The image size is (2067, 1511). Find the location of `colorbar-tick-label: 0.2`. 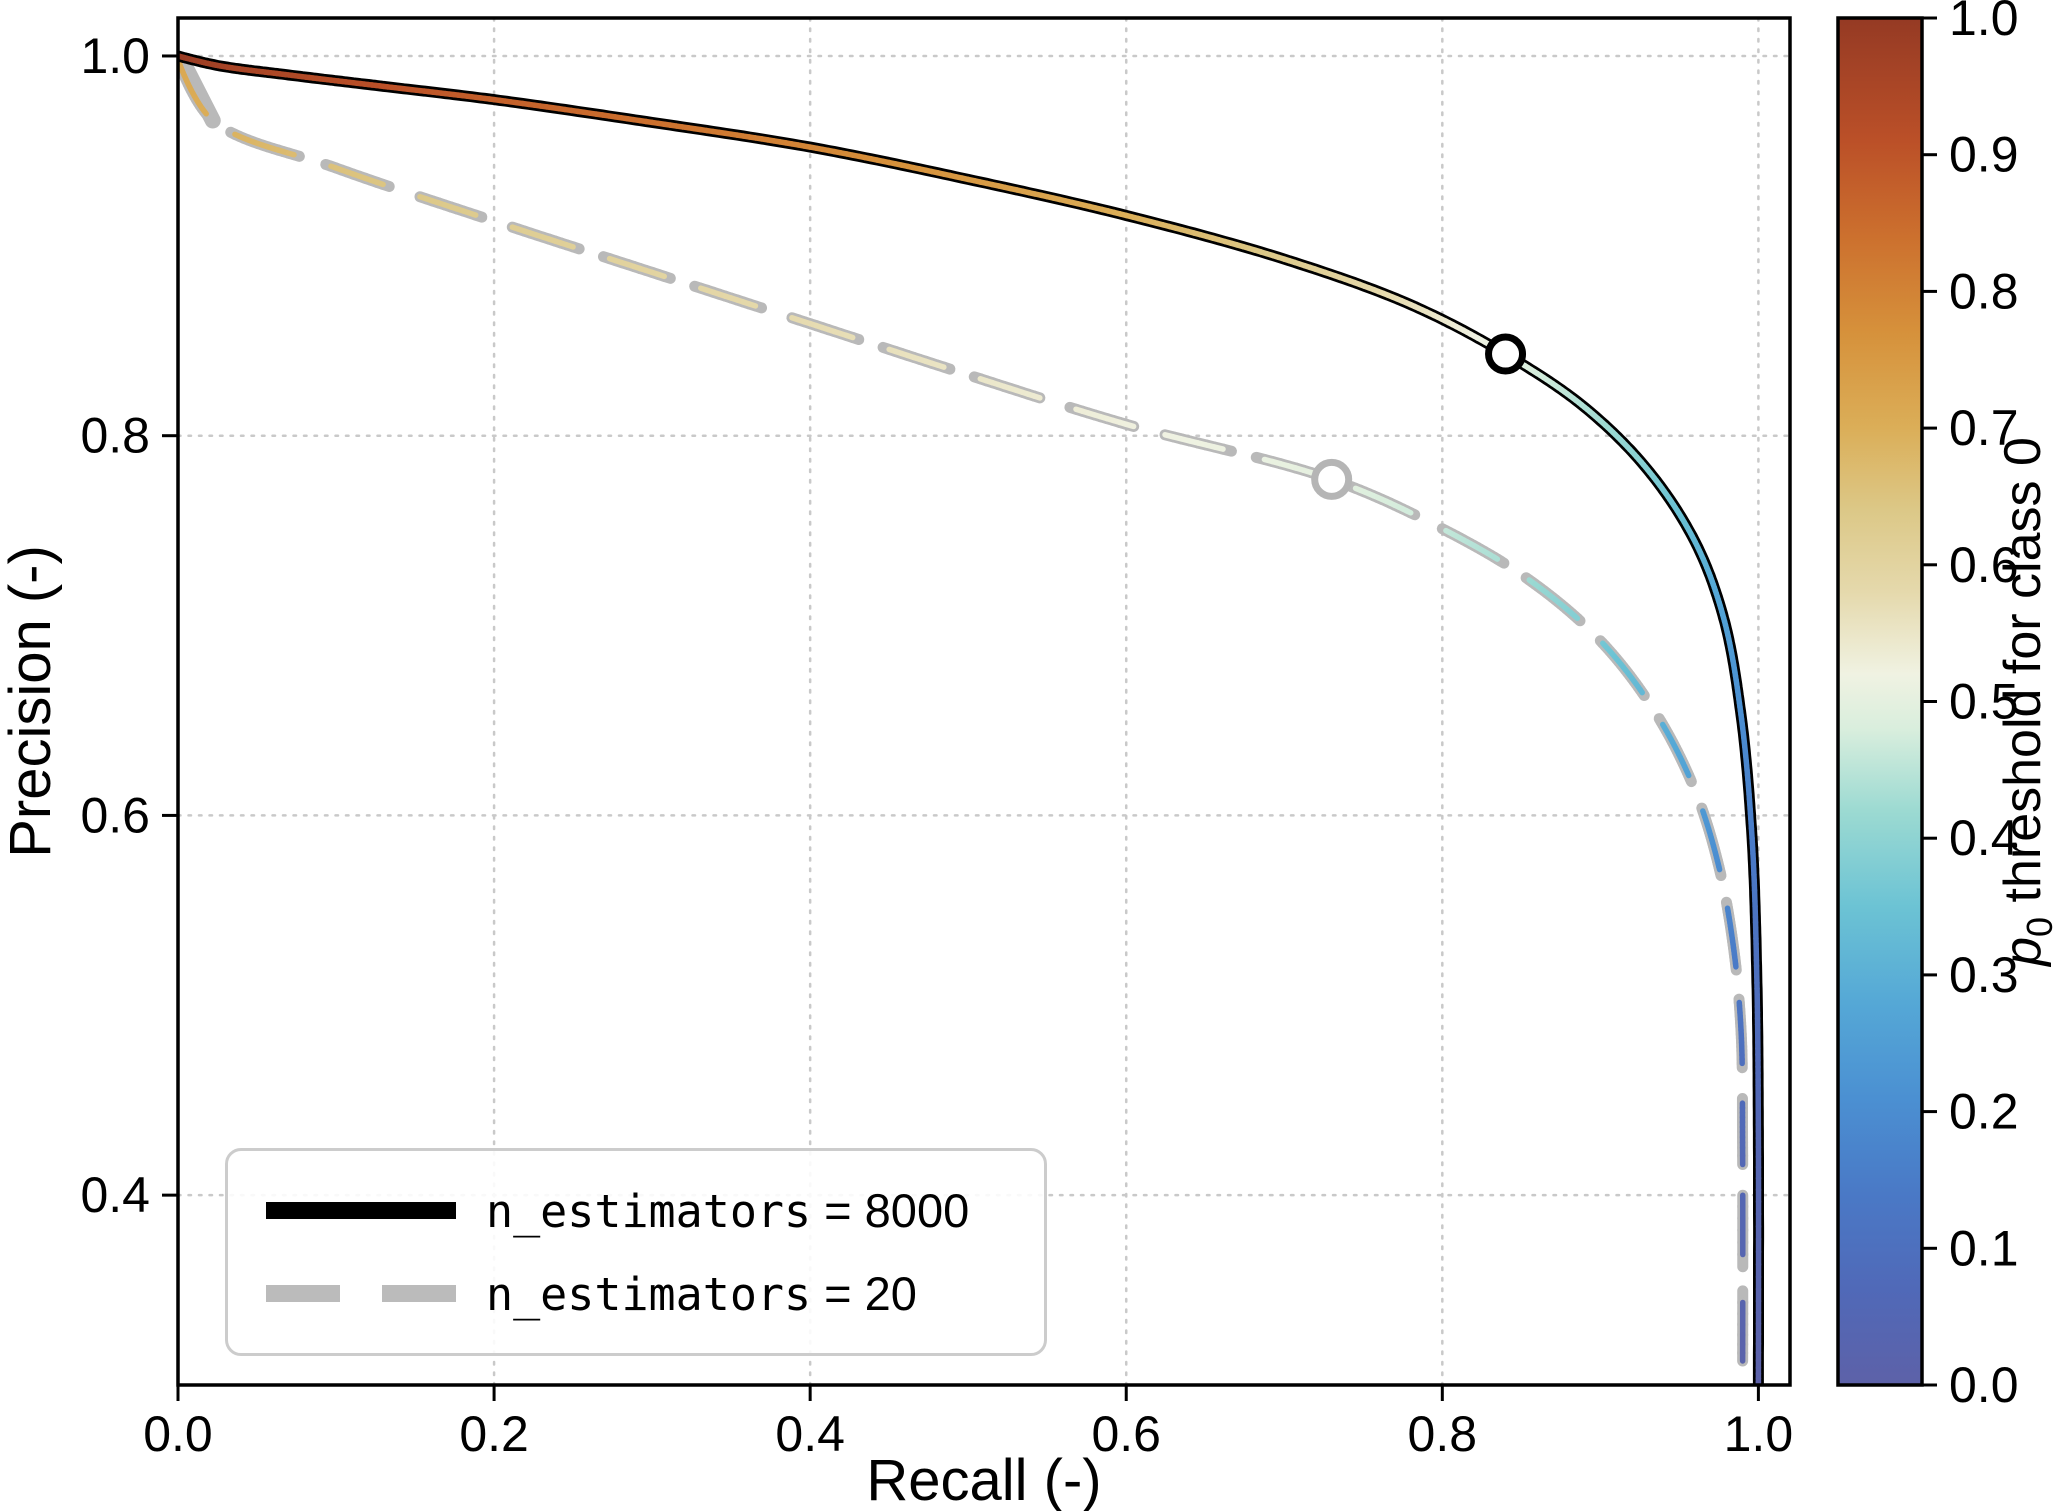

colorbar-tick-label: 0.2 is located at coordinates (1984, 1112).